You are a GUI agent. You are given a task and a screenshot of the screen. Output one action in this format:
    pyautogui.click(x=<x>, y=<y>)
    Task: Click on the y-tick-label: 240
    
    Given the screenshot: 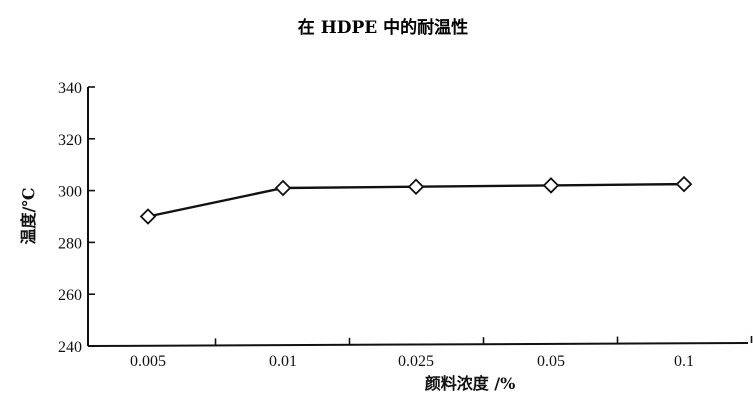 What is the action you would take?
    pyautogui.click(x=70, y=347)
    